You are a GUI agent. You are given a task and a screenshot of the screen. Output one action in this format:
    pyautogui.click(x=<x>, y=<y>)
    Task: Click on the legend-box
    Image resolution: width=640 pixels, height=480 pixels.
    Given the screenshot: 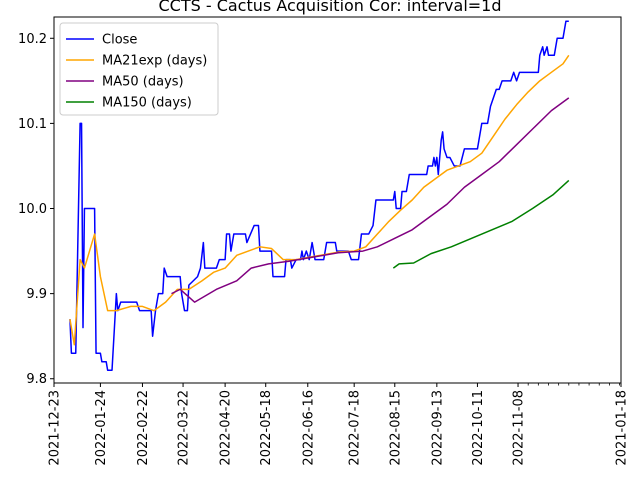 What is the action you would take?
    pyautogui.click(x=139, y=69)
    